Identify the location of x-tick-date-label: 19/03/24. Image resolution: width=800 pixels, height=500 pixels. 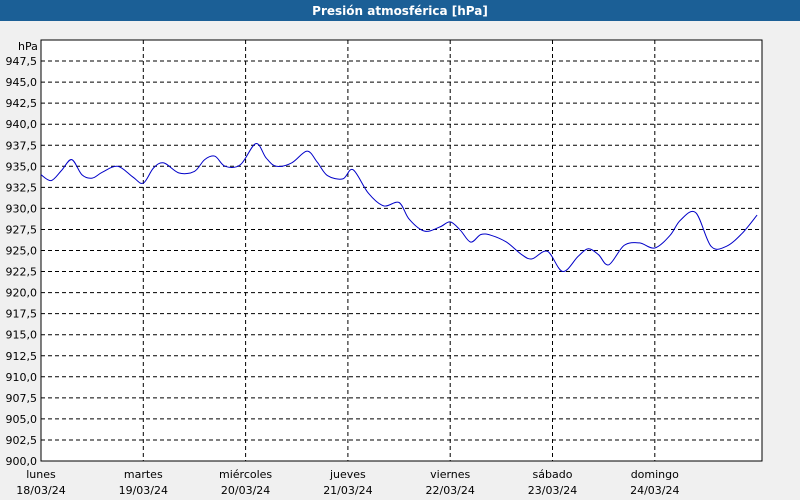
(143, 490).